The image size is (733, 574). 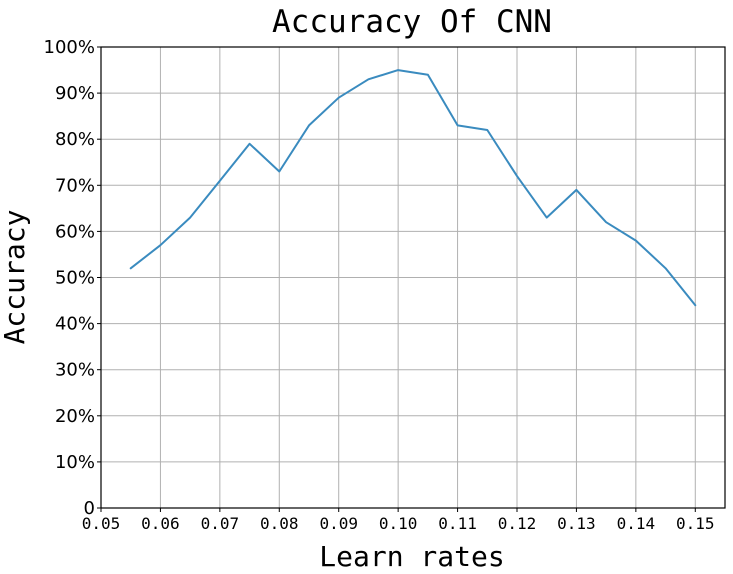 What do you see at coordinates (75, 462) in the screenshot?
I see `y-tick-label: 10%` at bounding box center [75, 462].